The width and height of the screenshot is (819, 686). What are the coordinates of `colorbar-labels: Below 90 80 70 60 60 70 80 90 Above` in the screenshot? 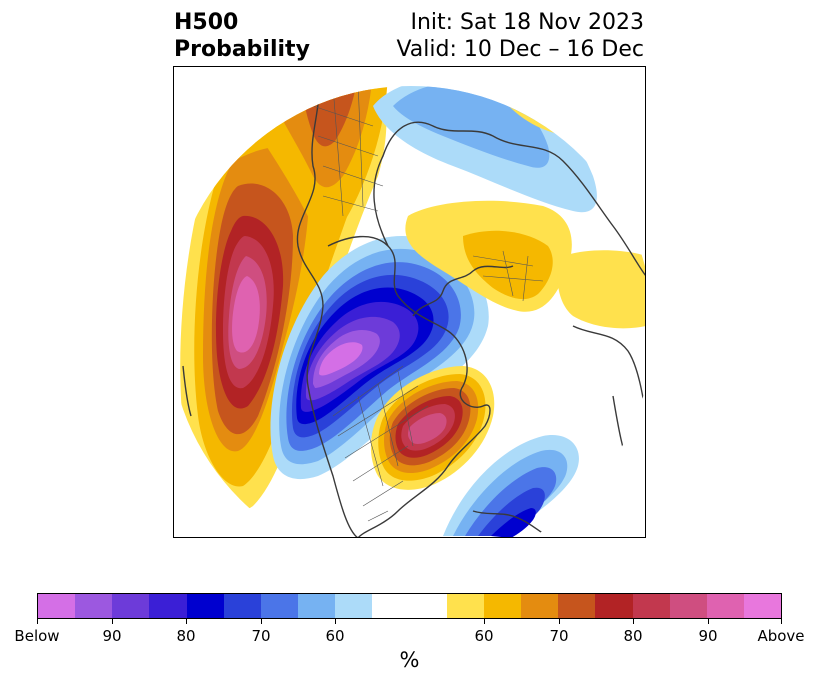 It's located at (409, 637).